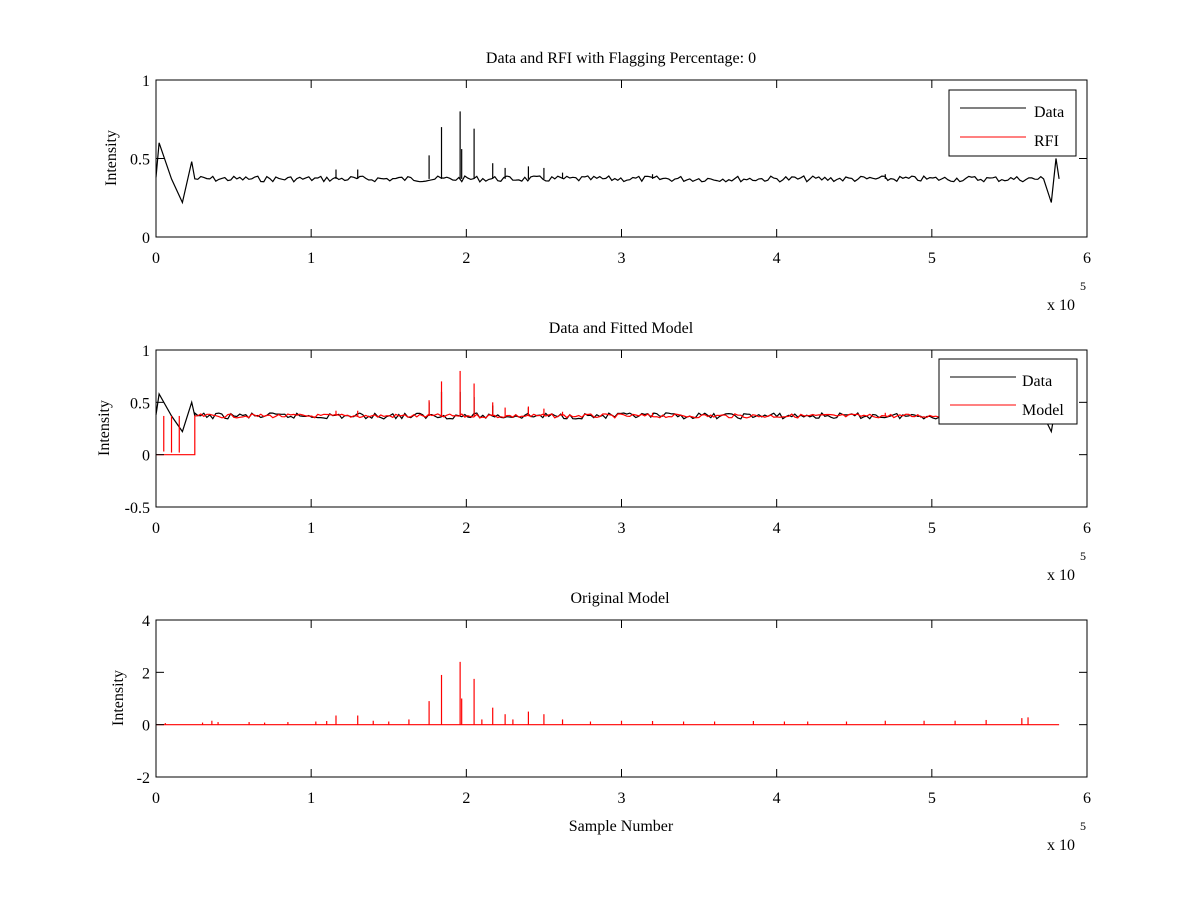  What do you see at coordinates (140, 160) in the screenshot?
I see `panel-1-ytick-label: 0.5` at bounding box center [140, 160].